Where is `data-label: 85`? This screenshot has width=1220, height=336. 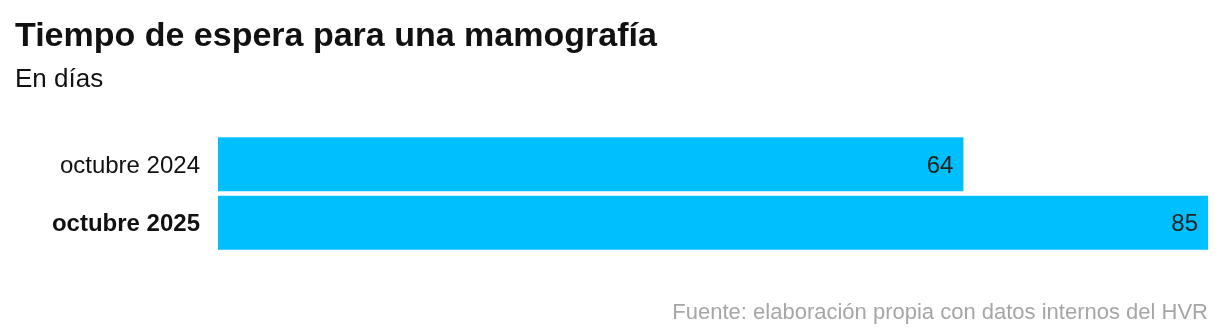 data-label: 85 is located at coordinates (1184, 223).